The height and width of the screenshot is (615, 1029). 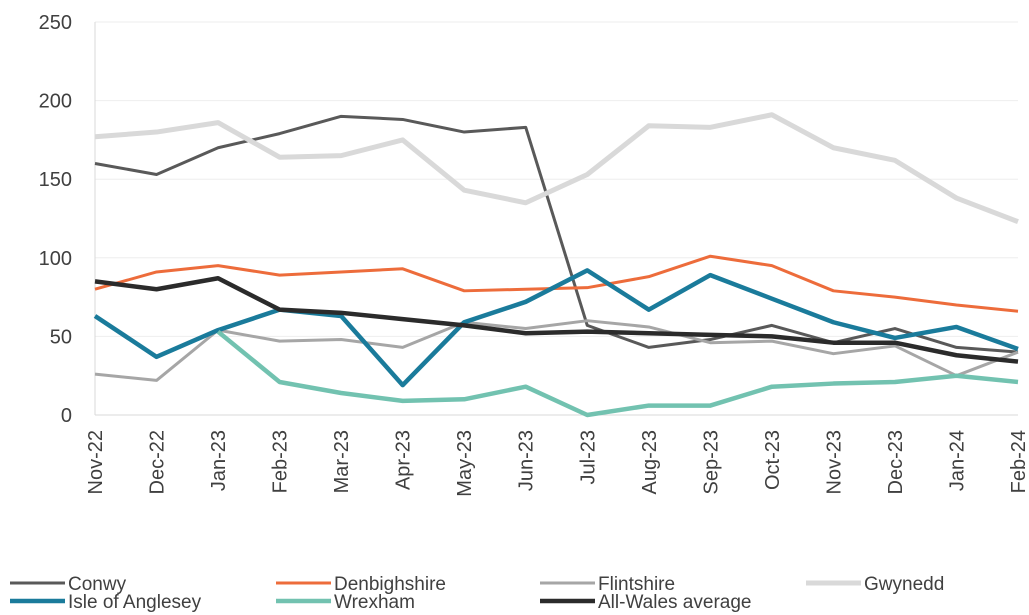 I want to click on legend-label: Denbighshire, so click(x=390, y=584).